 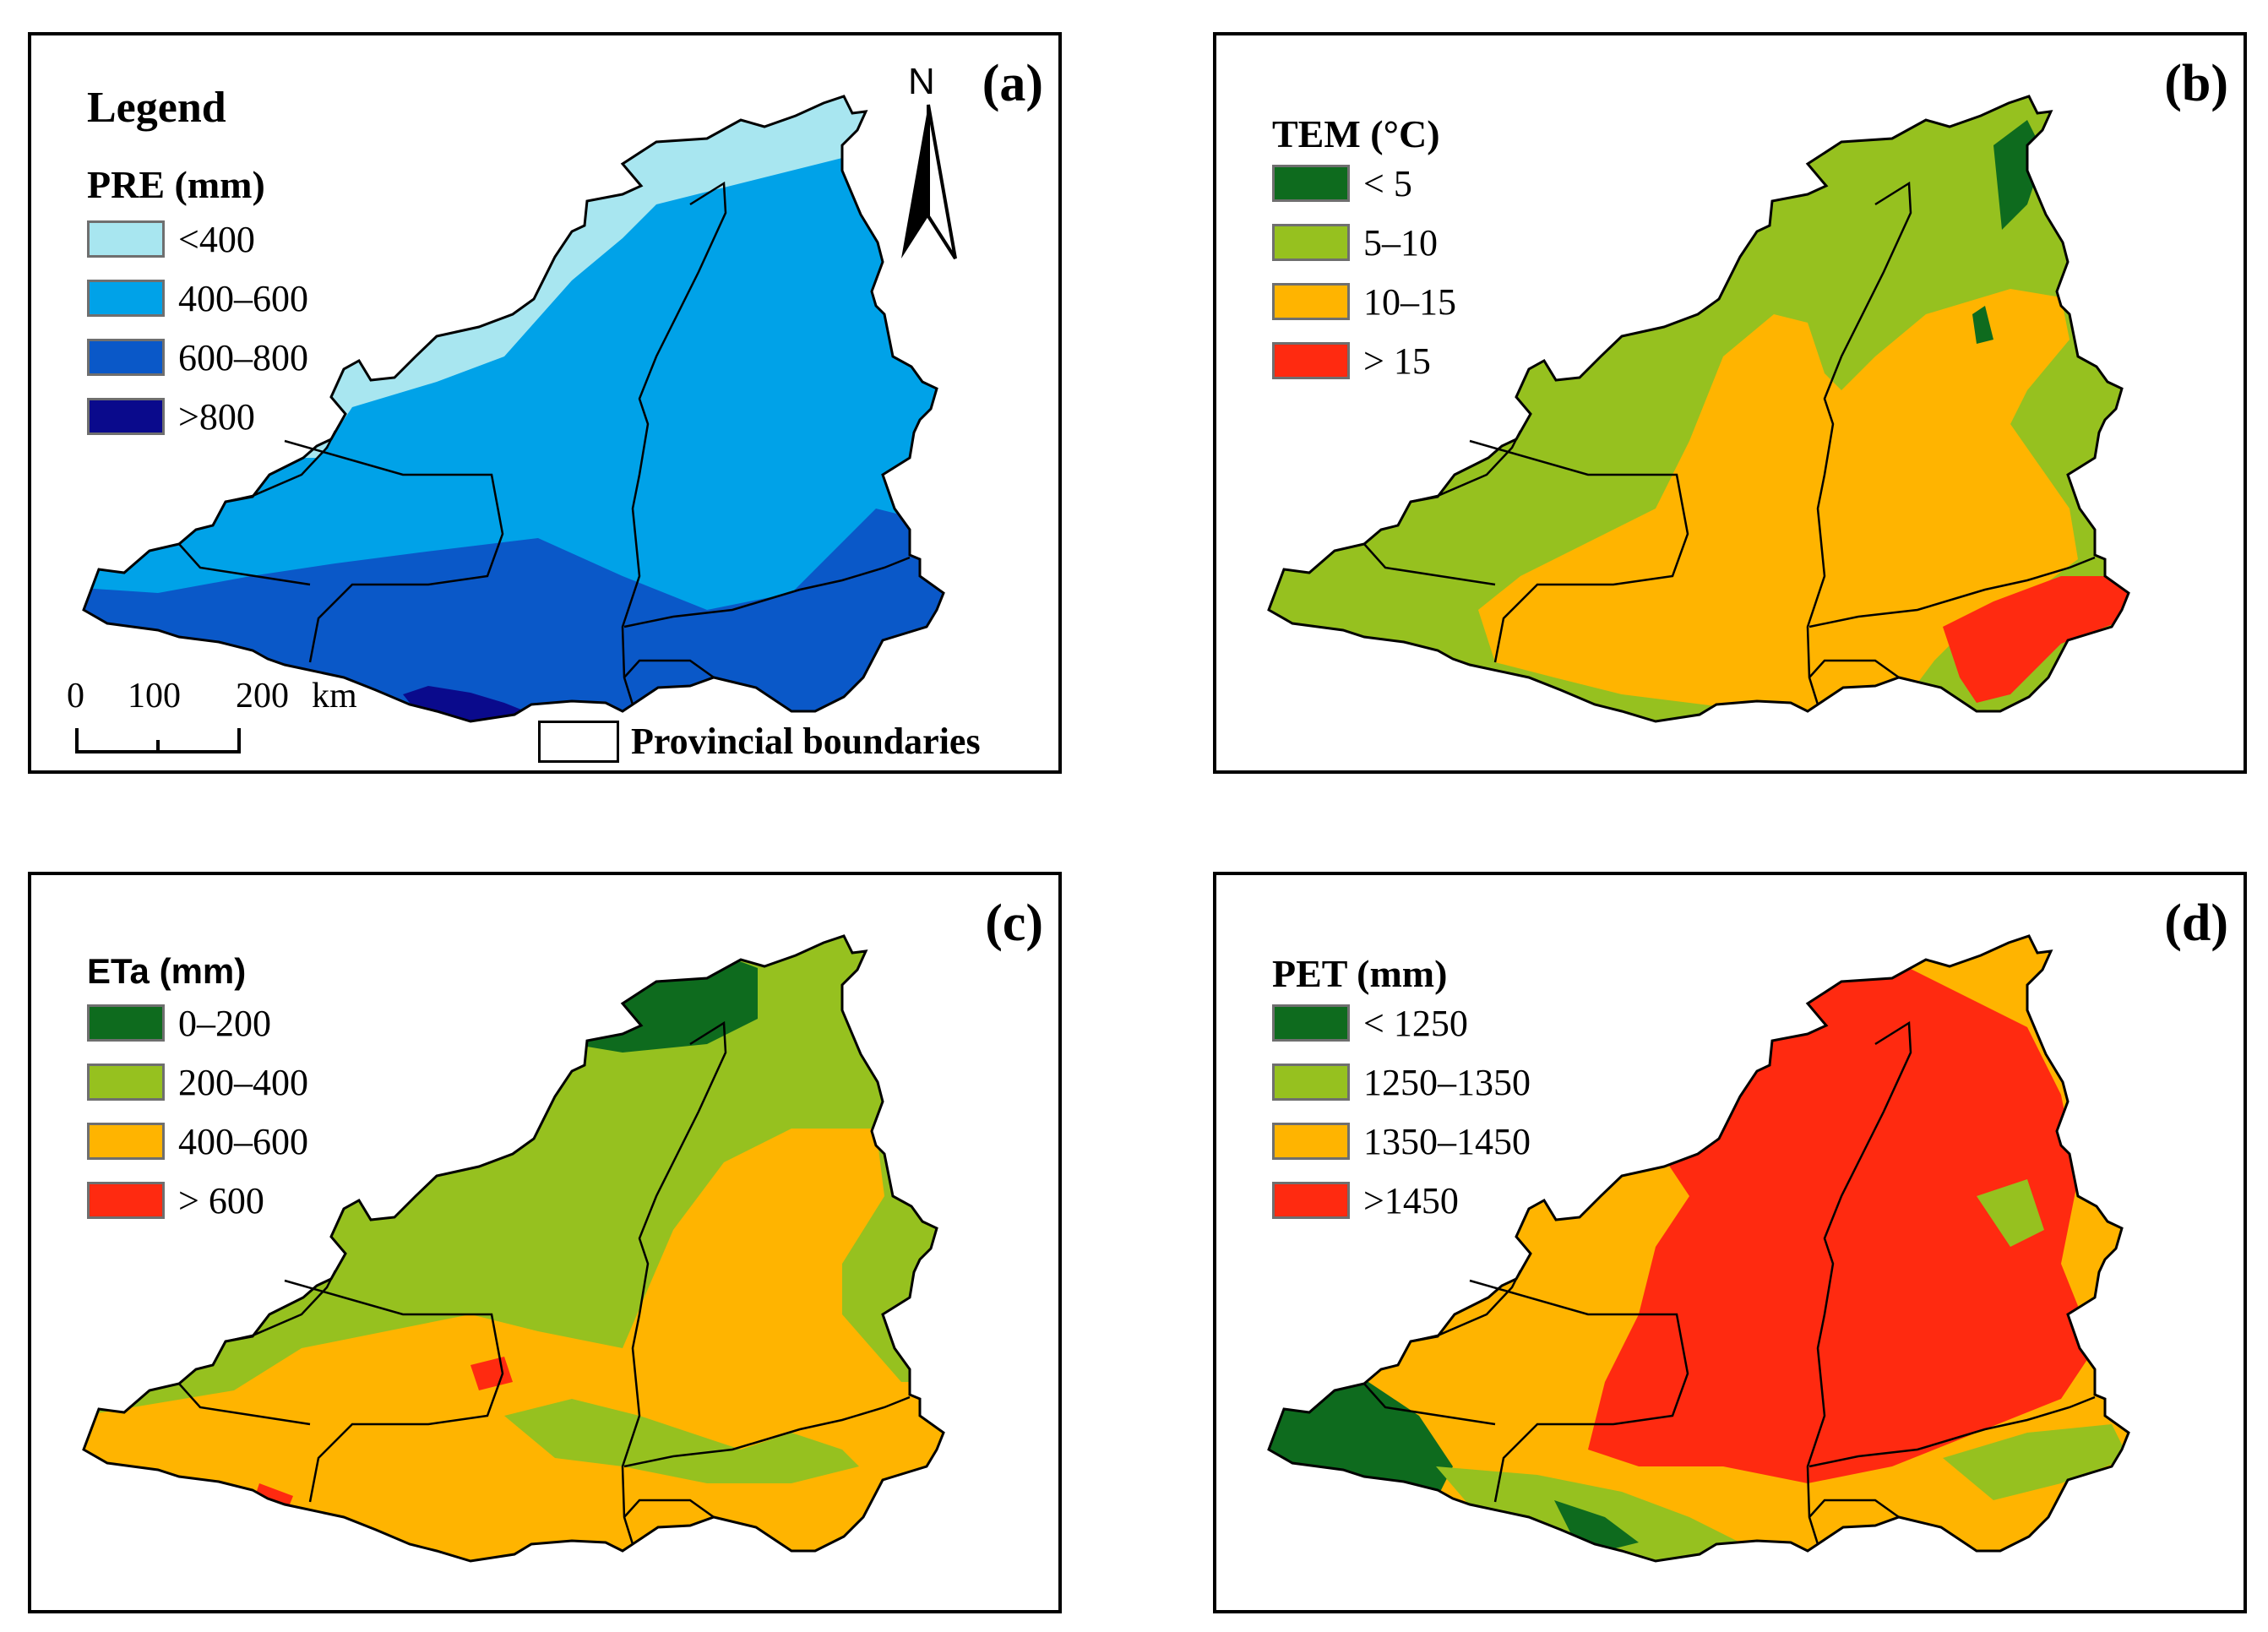 What do you see at coordinates (243, 1082) in the screenshot?
I see `legend-item-label: 200–400` at bounding box center [243, 1082].